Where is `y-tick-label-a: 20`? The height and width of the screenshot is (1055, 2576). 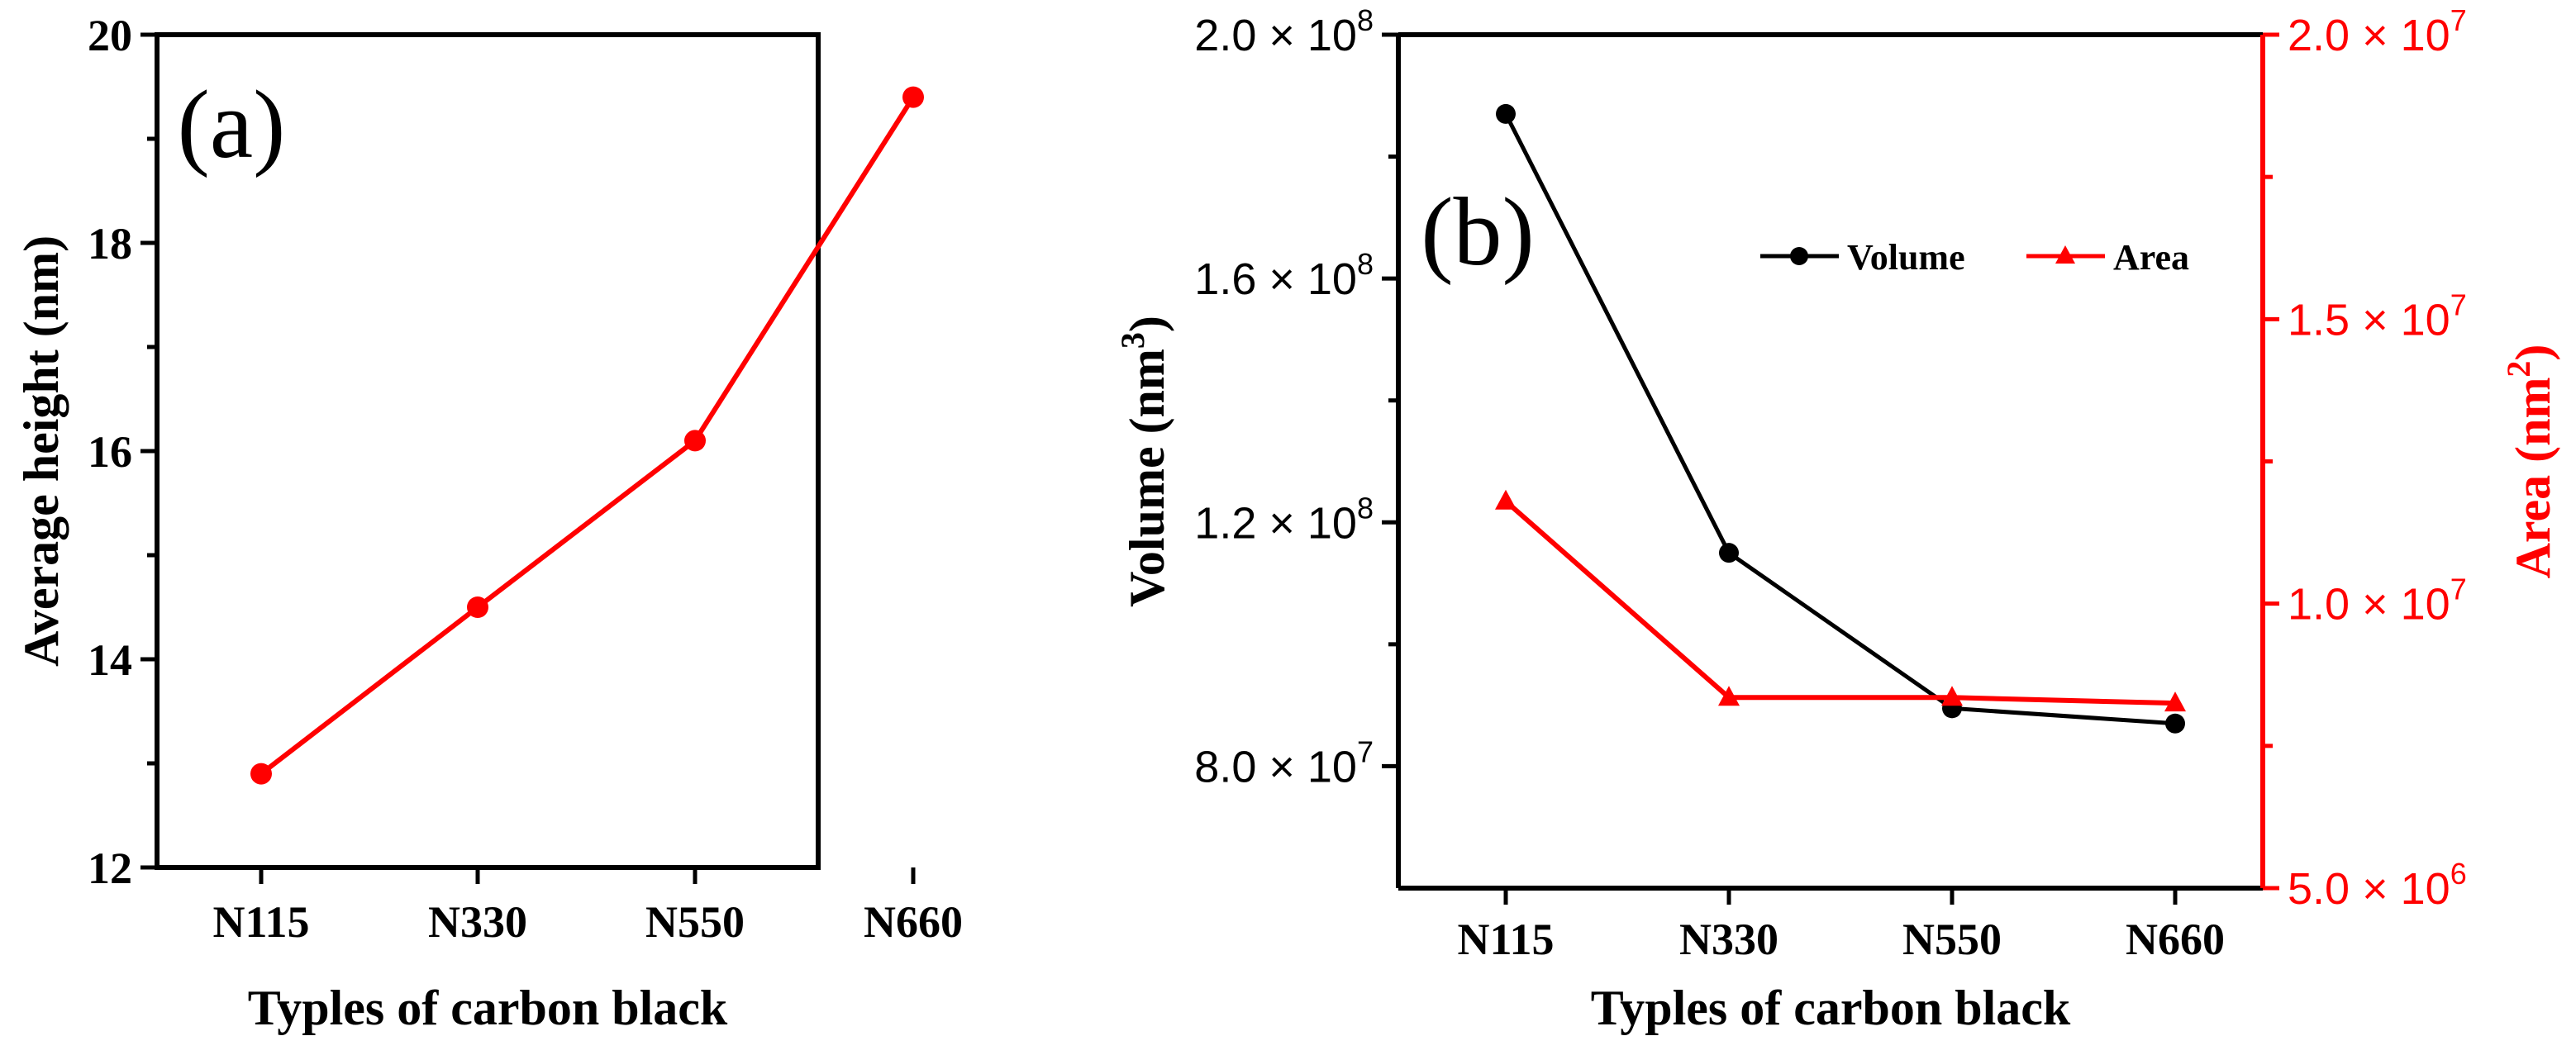
y-tick-label-a: 20 is located at coordinates (110, 35).